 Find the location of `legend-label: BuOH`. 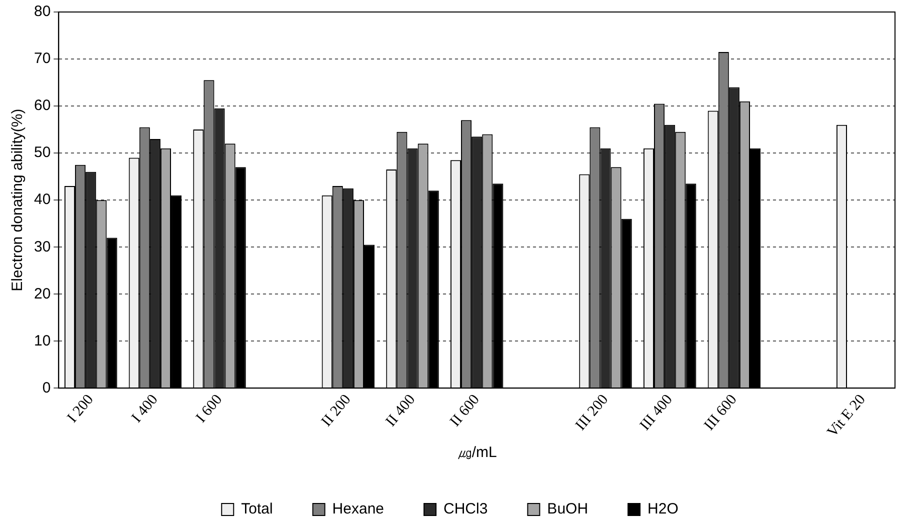

legend-label: BuOH is located at coordinates (567, 509).